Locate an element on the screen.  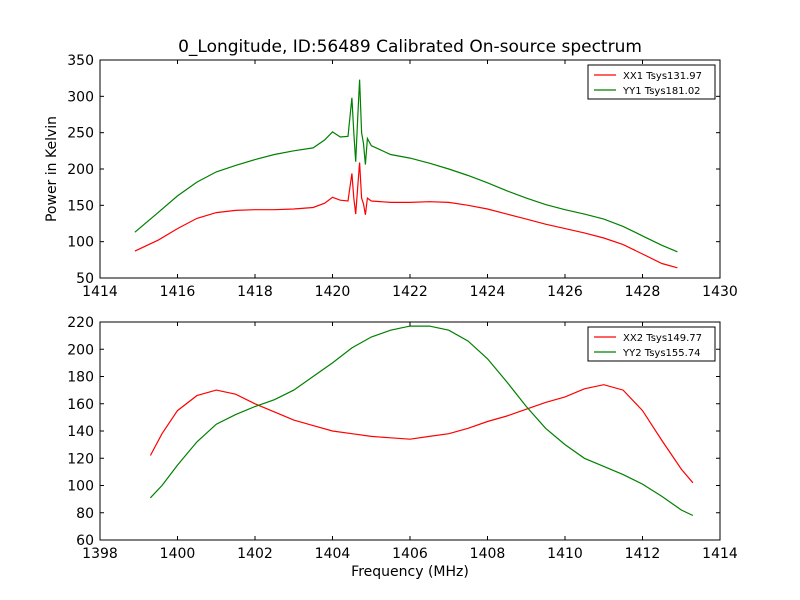
legend: XX1 Tsys131.97 YY1 Tsys181.02 is located at coordinates (651, 82).